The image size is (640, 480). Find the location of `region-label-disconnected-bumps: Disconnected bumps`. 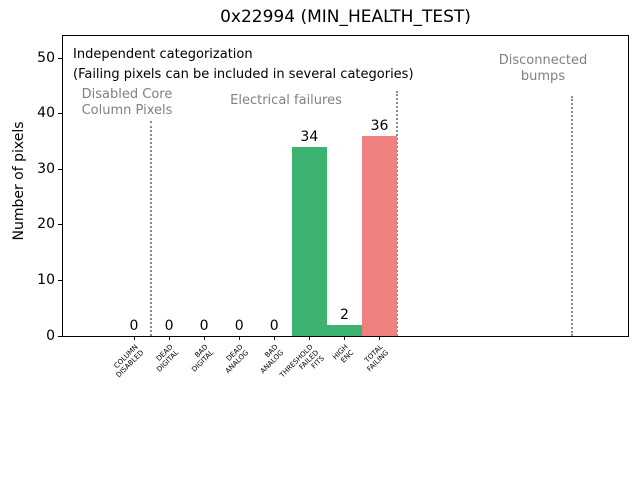

region-label-disconnected-bumps: Disconnected bumps is located at coordinates (543, 68).